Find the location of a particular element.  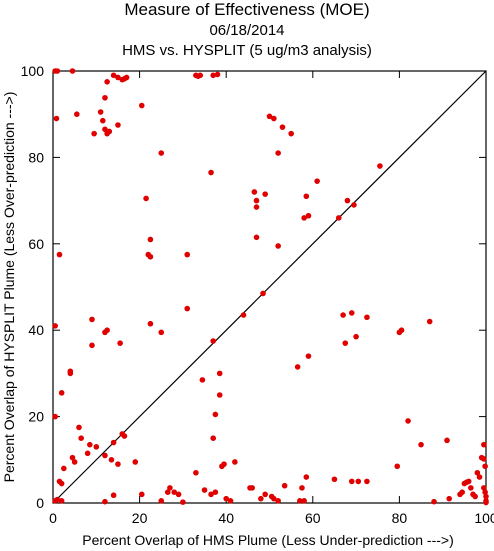

x-tick-label: 80 is located at coordinates (400, 518).